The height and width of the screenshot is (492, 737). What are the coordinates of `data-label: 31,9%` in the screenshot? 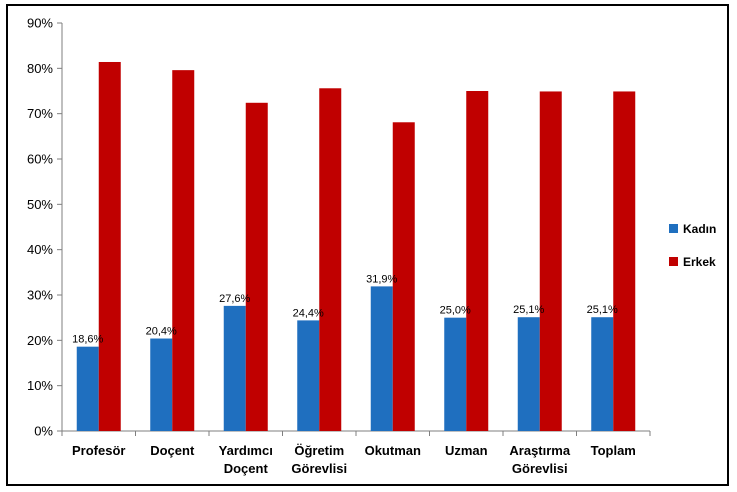 It's located at (381, 279).